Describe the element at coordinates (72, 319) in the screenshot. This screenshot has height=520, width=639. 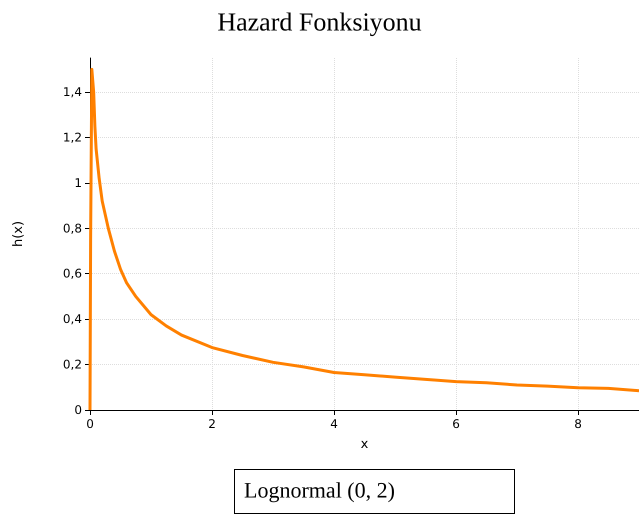
I see `y-tick-label: 0,4` at that location.